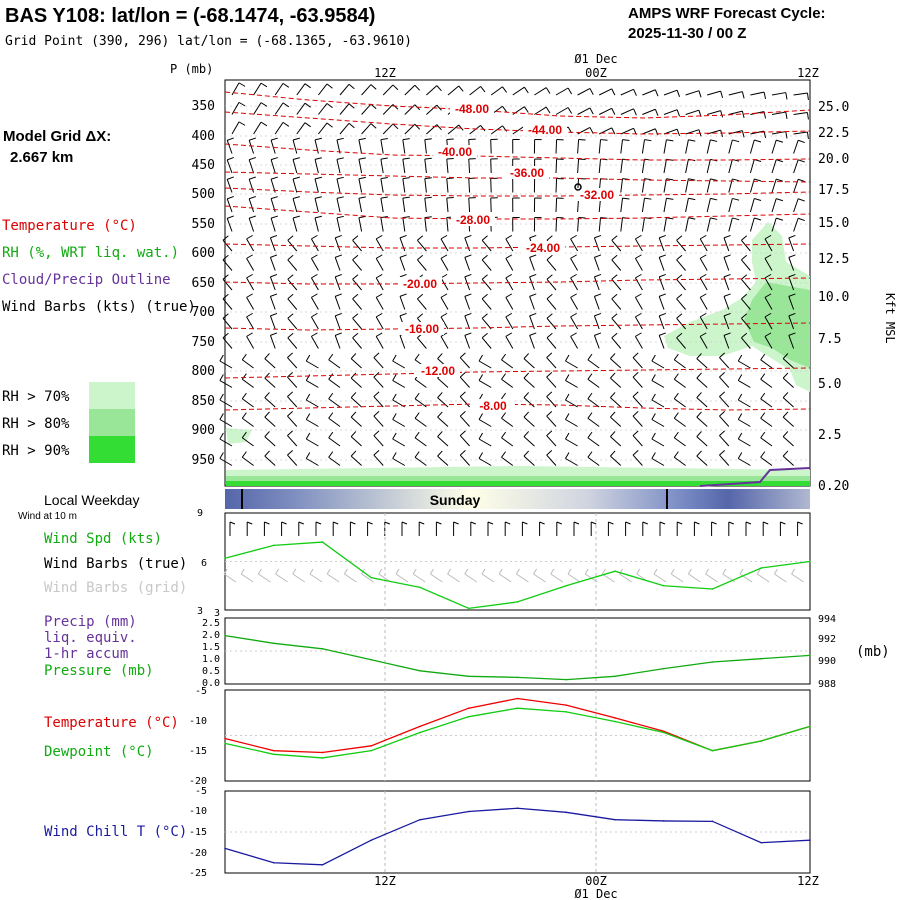 This screenshot has height=900, width=900. What do you see at coordinates (833, 107) in the screenshot?
I see `height-tick-25.0: 25.0` at bounding box center [833, 107].